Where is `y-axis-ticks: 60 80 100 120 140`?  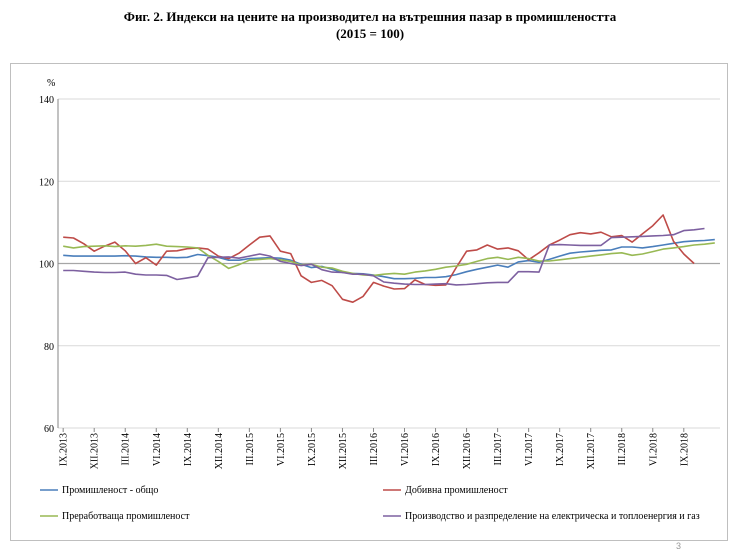 y-axis-ticks: 60 80 100 120 140 is located at coordinates (46, 265).